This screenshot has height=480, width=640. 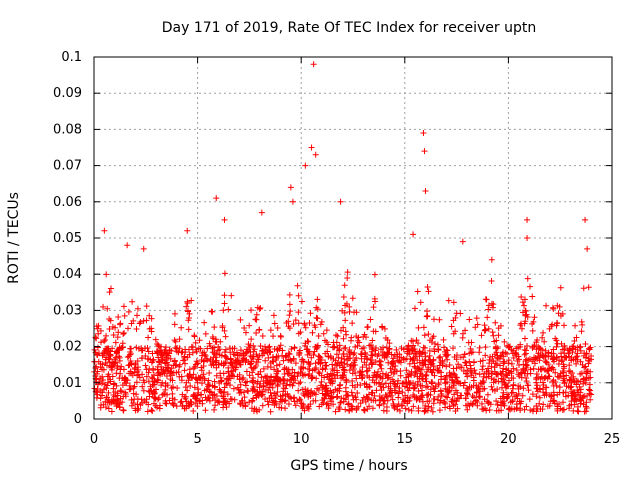 What do you see at coordinates (67, 238) in the screenshot?
I see `y-tick-label: 0.05` at bounding box center [67, 238].